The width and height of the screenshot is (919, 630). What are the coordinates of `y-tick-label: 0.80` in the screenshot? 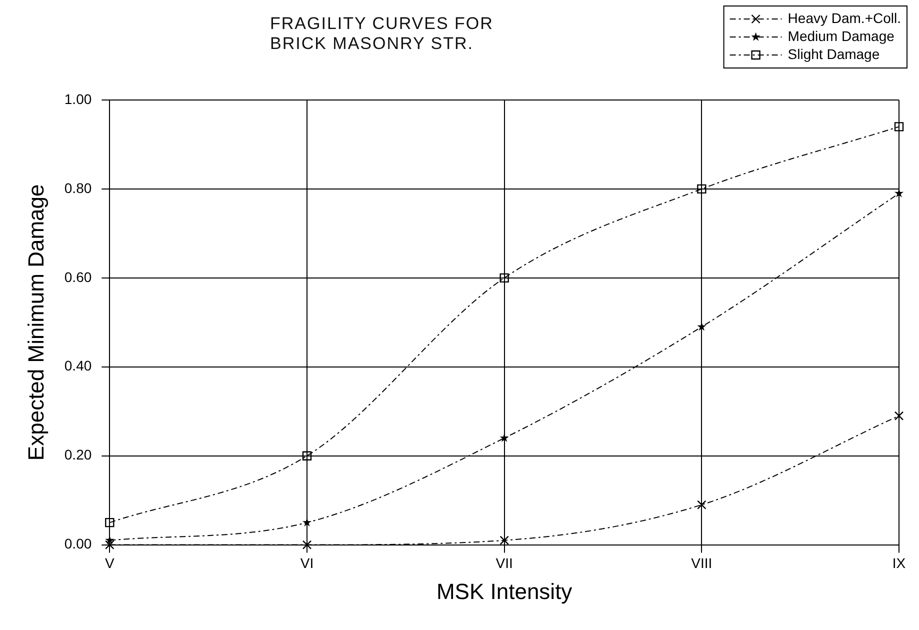 It's located at (78, 188).